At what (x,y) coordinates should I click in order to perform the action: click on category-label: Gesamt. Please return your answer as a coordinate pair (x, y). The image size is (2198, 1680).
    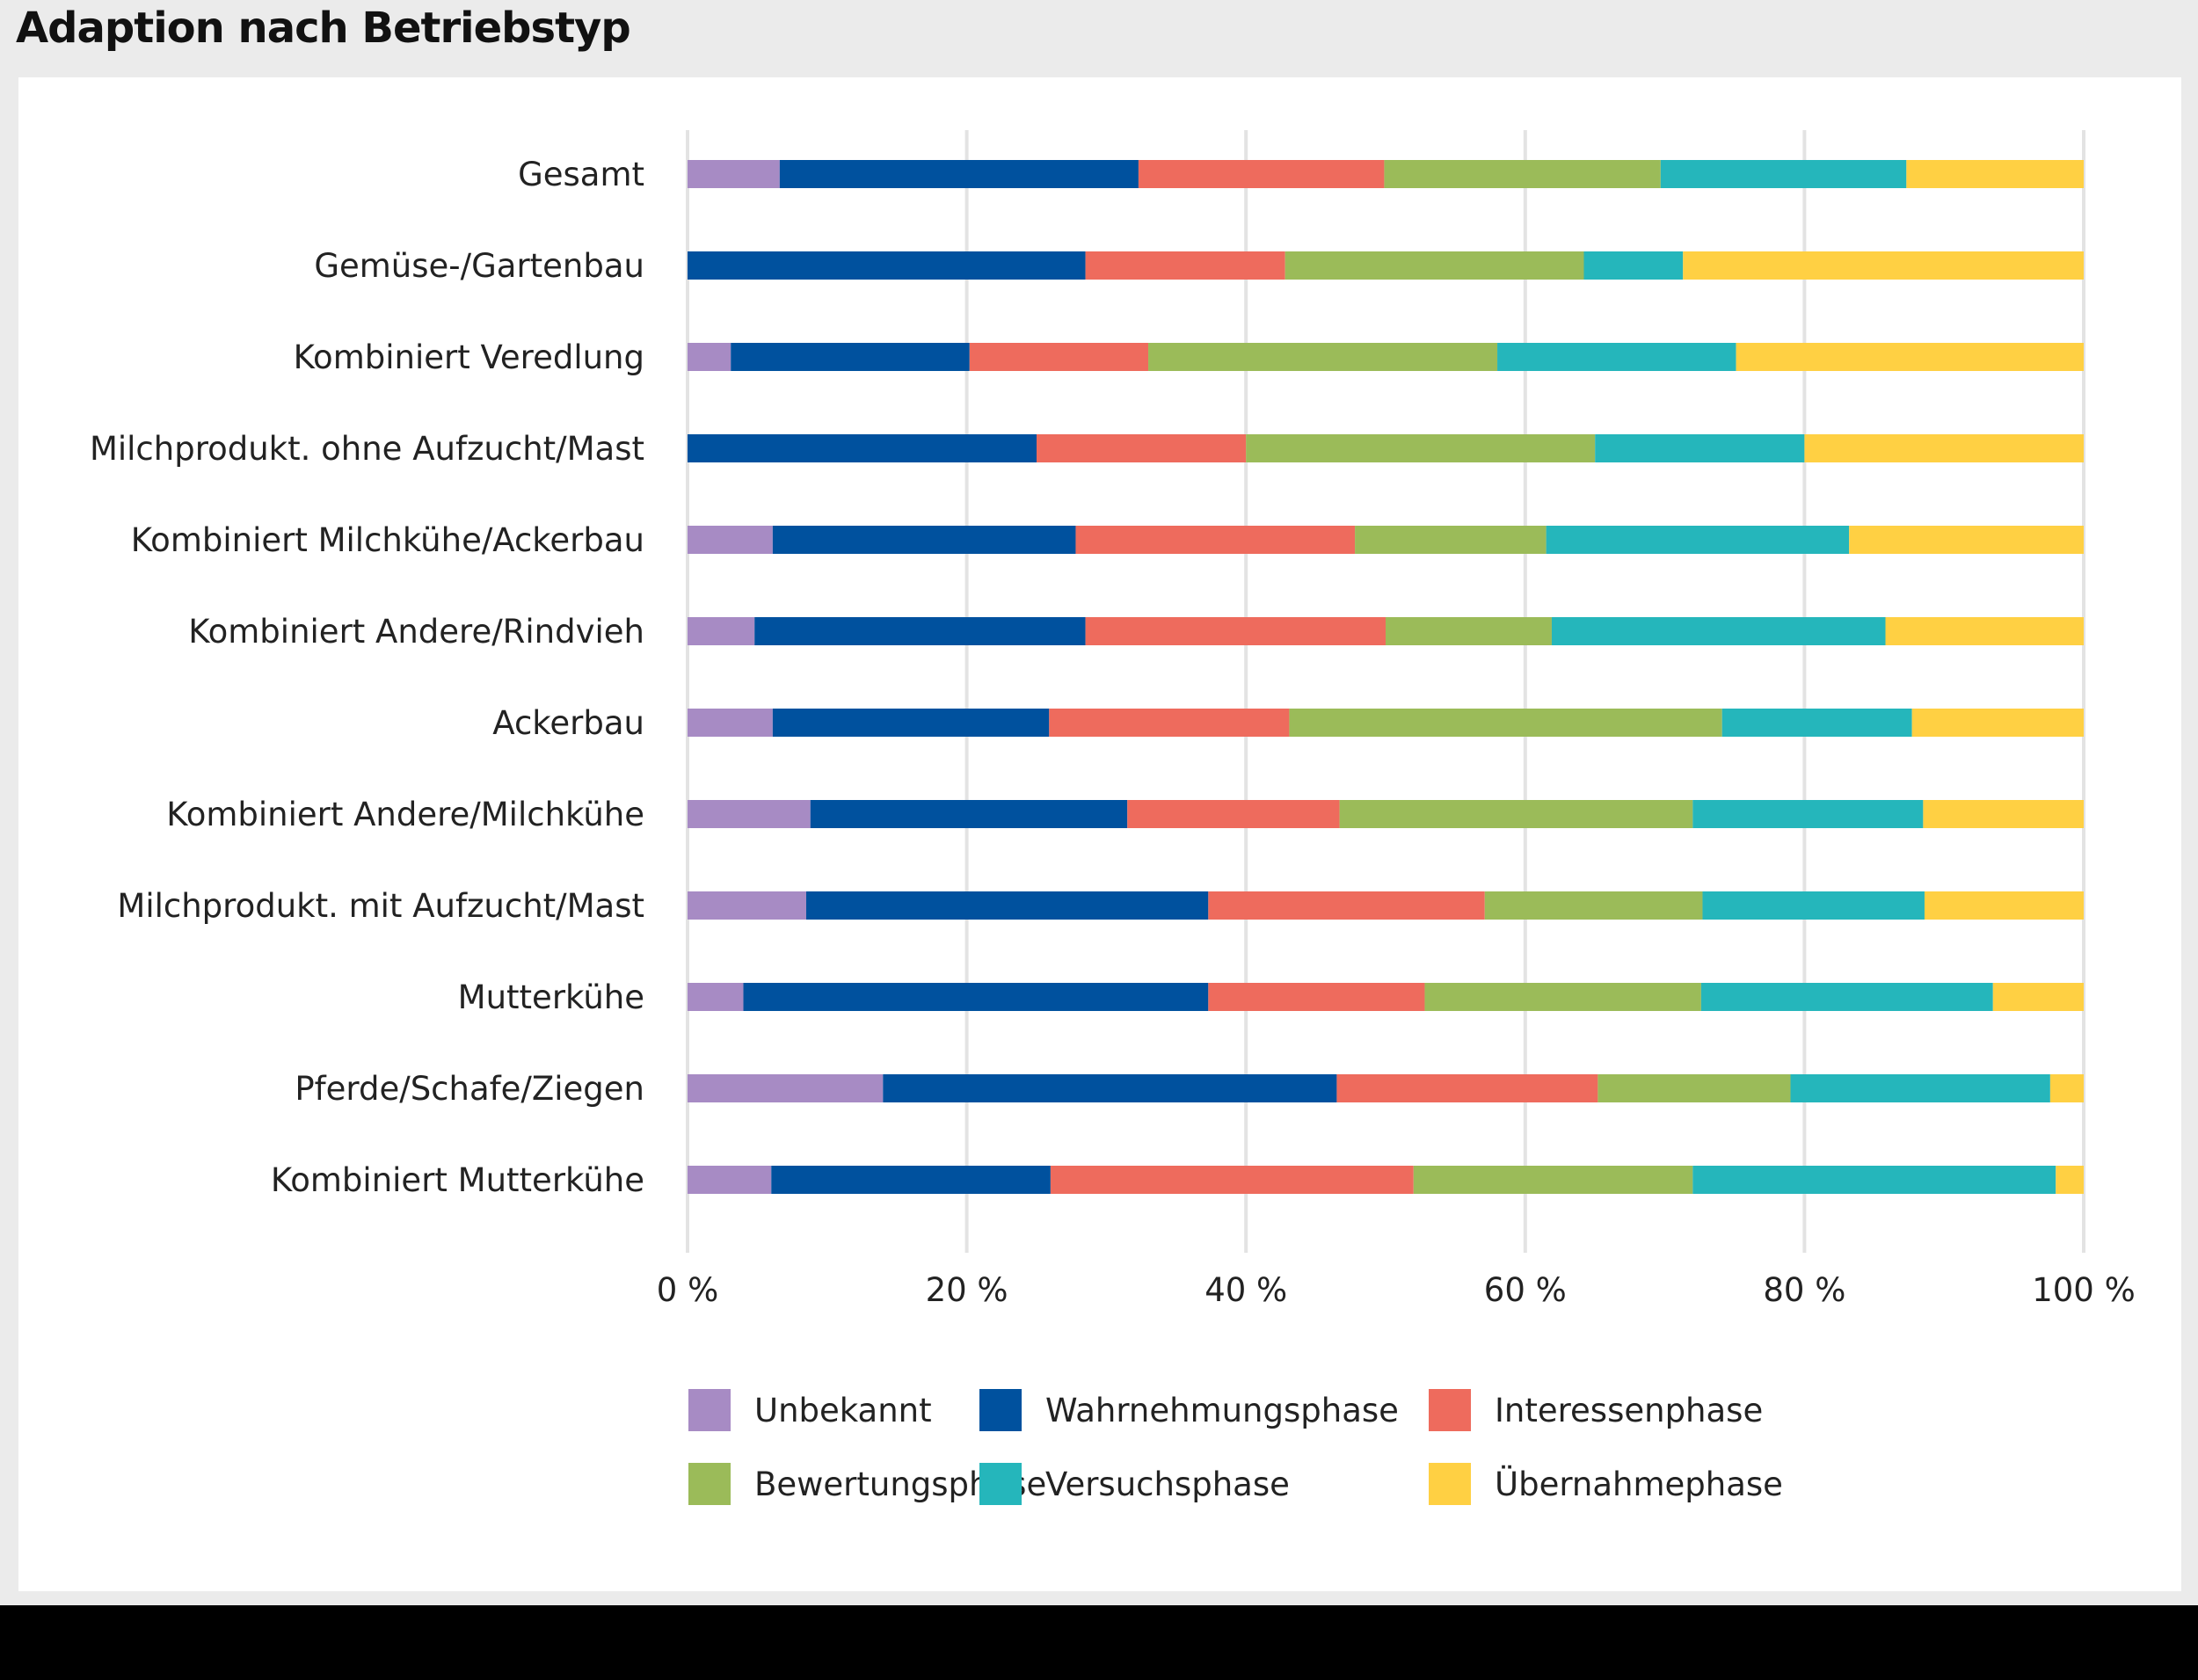
    Looking at the image, I should click on (581, 174).